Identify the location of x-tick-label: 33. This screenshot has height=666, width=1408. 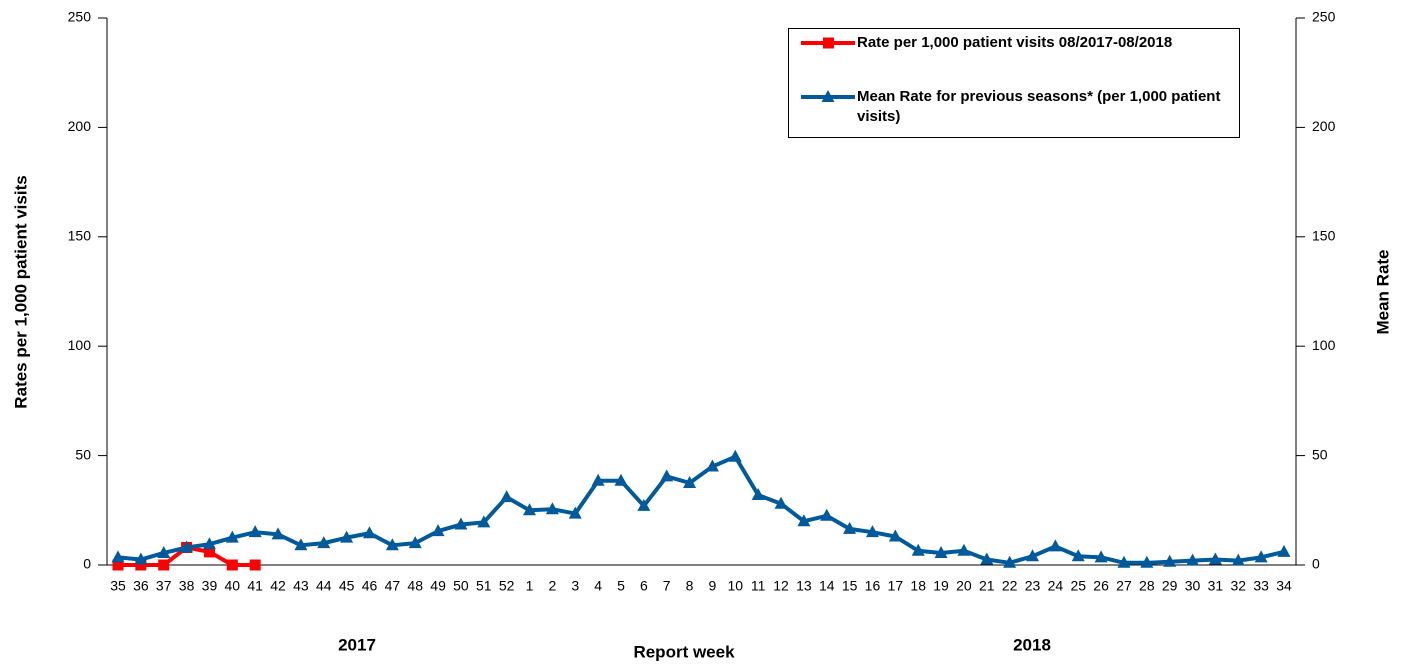
(1261, 586).